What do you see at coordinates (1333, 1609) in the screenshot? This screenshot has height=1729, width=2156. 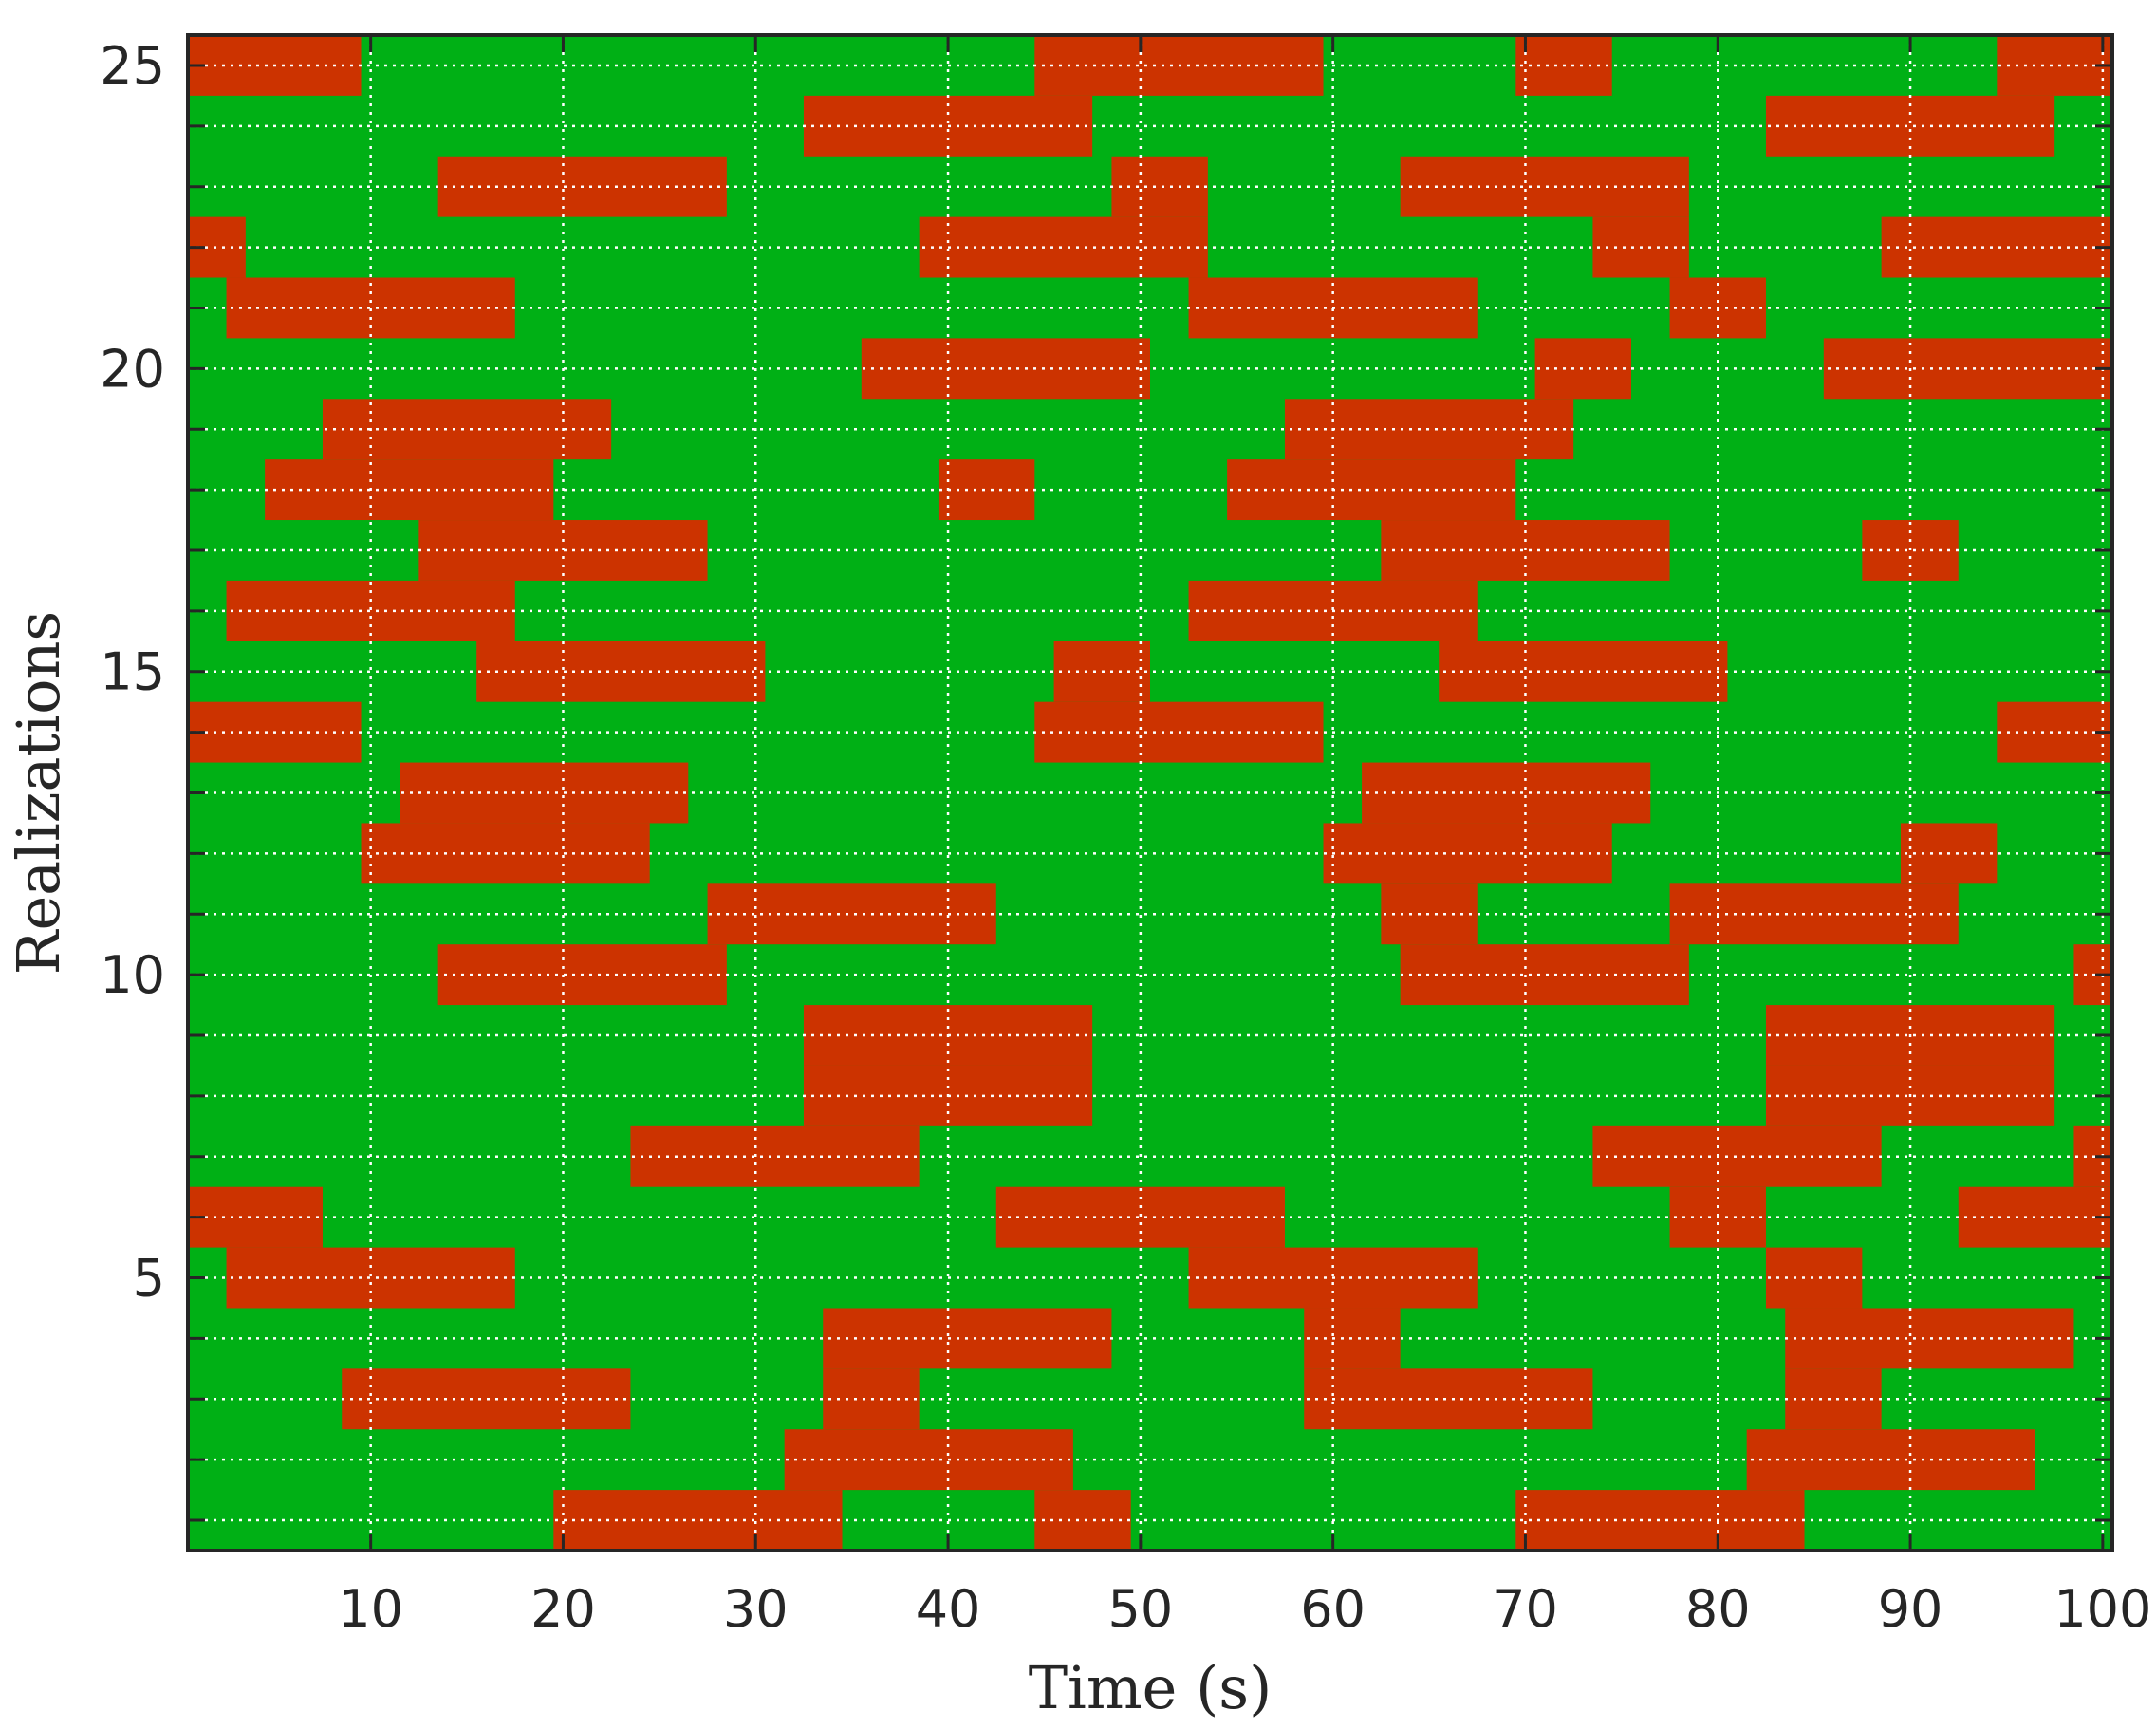 I see `x-tick-label-60: 60` at bounding box center [1333, 1609].